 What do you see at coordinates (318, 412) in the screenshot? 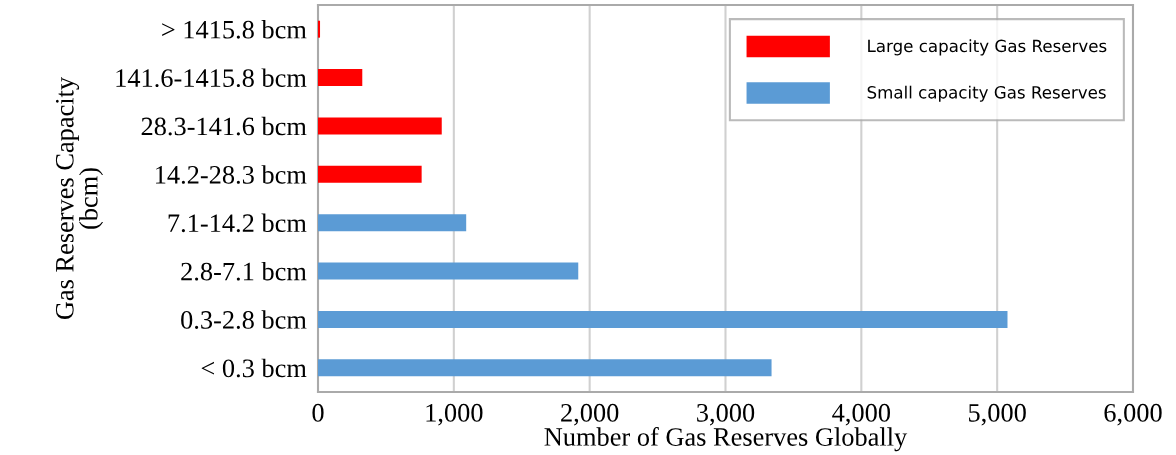
I see `x-tick-label: 0` at bounding box center [318, 412].